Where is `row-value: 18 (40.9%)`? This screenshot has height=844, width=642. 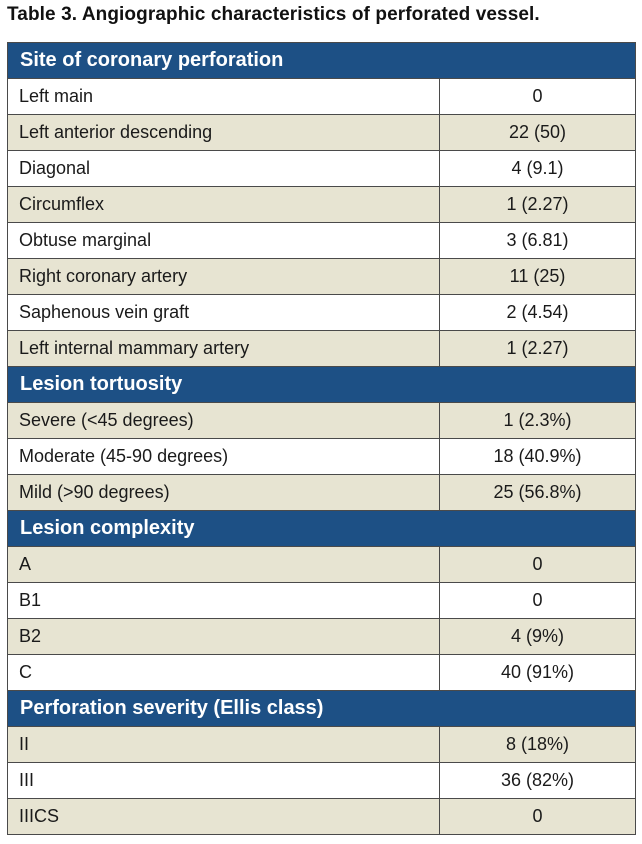 row-value: 18 (40.9%) is located at coordinates (537, 456).